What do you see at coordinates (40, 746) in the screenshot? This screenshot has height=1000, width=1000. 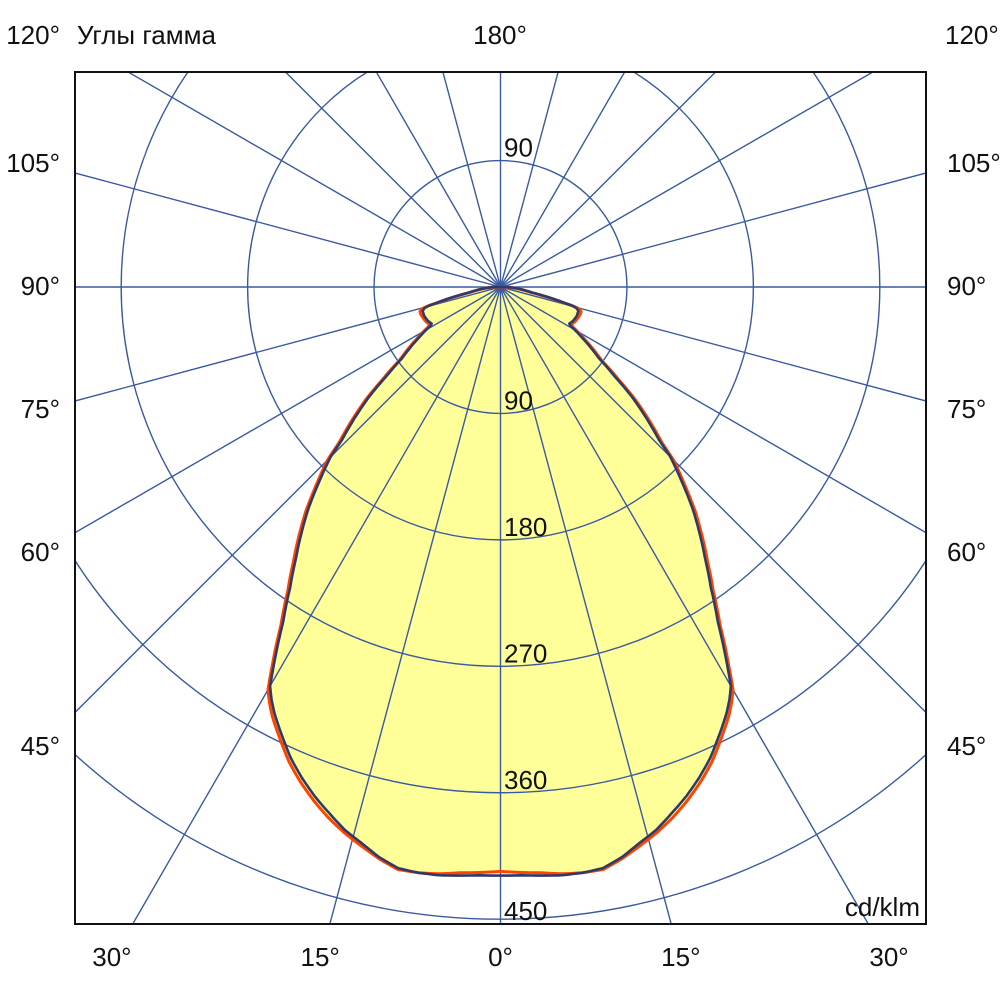 I see `gamma-axis-label-left-45: 45°` at bounding box center [40, 746].